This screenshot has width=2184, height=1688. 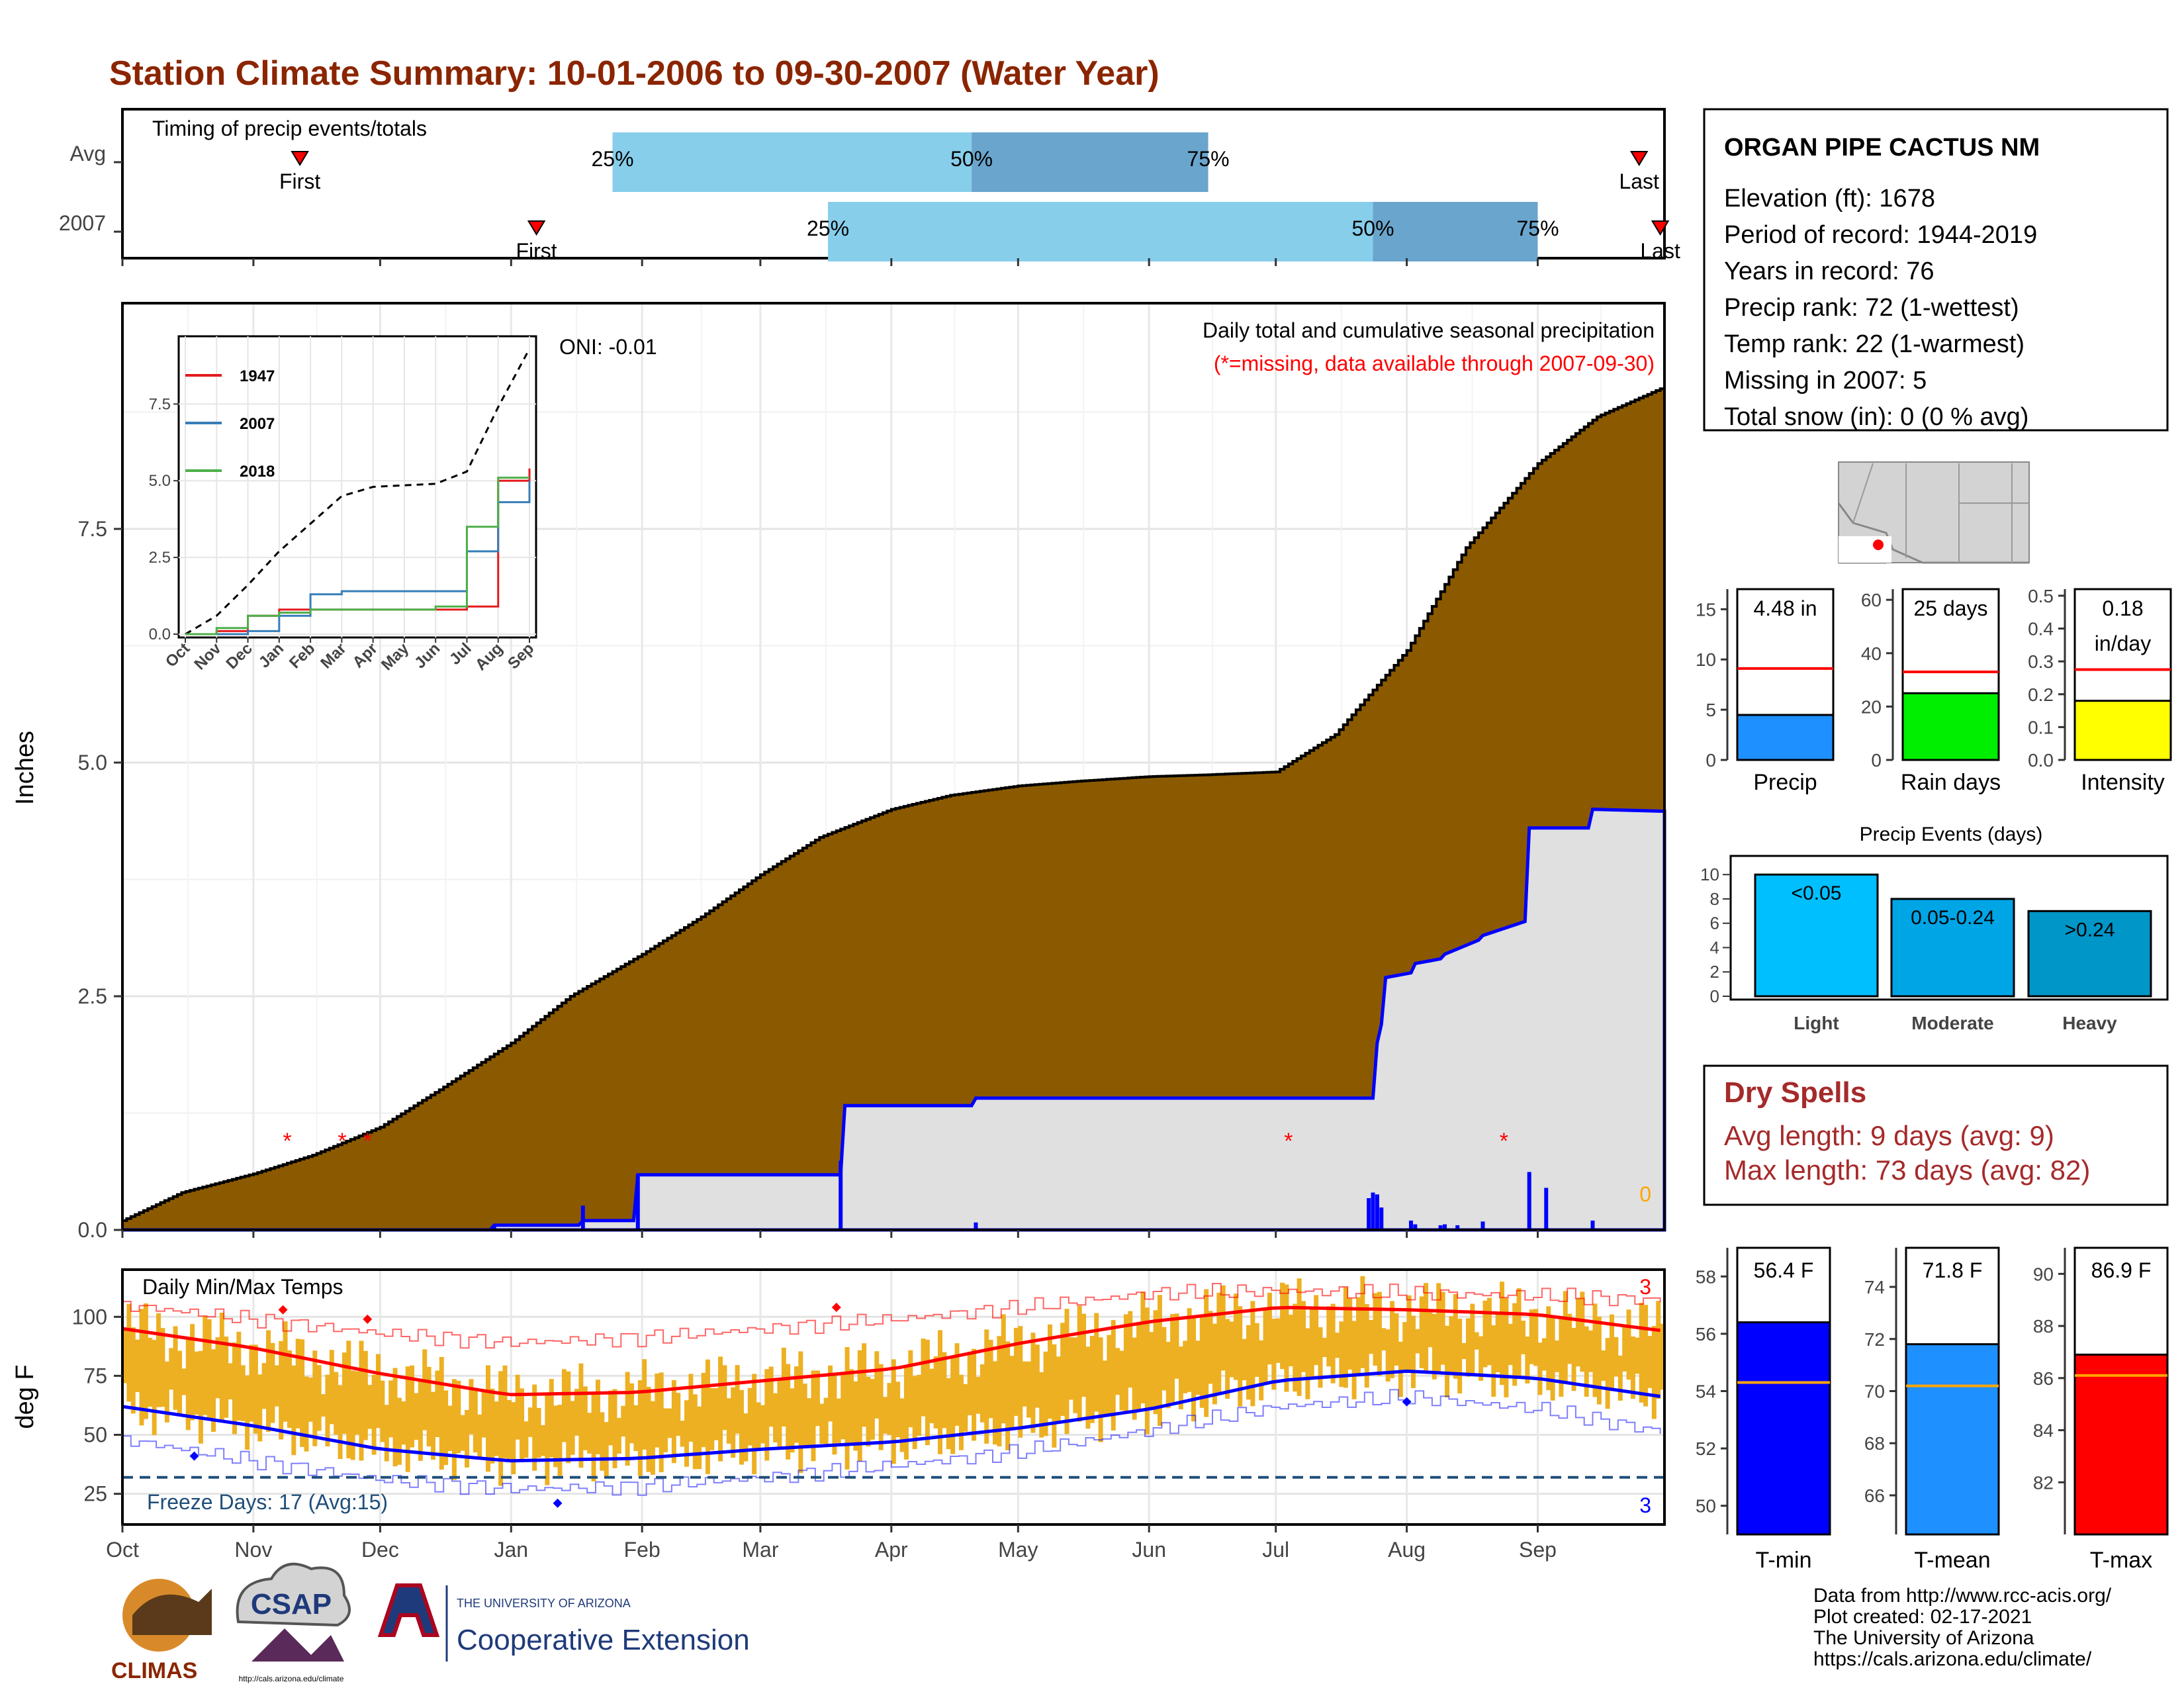 What do you see at coordinates (1951, 782) in the screenshot?
I see `mini-label: Rain days` at bounding box center [1951, 782].